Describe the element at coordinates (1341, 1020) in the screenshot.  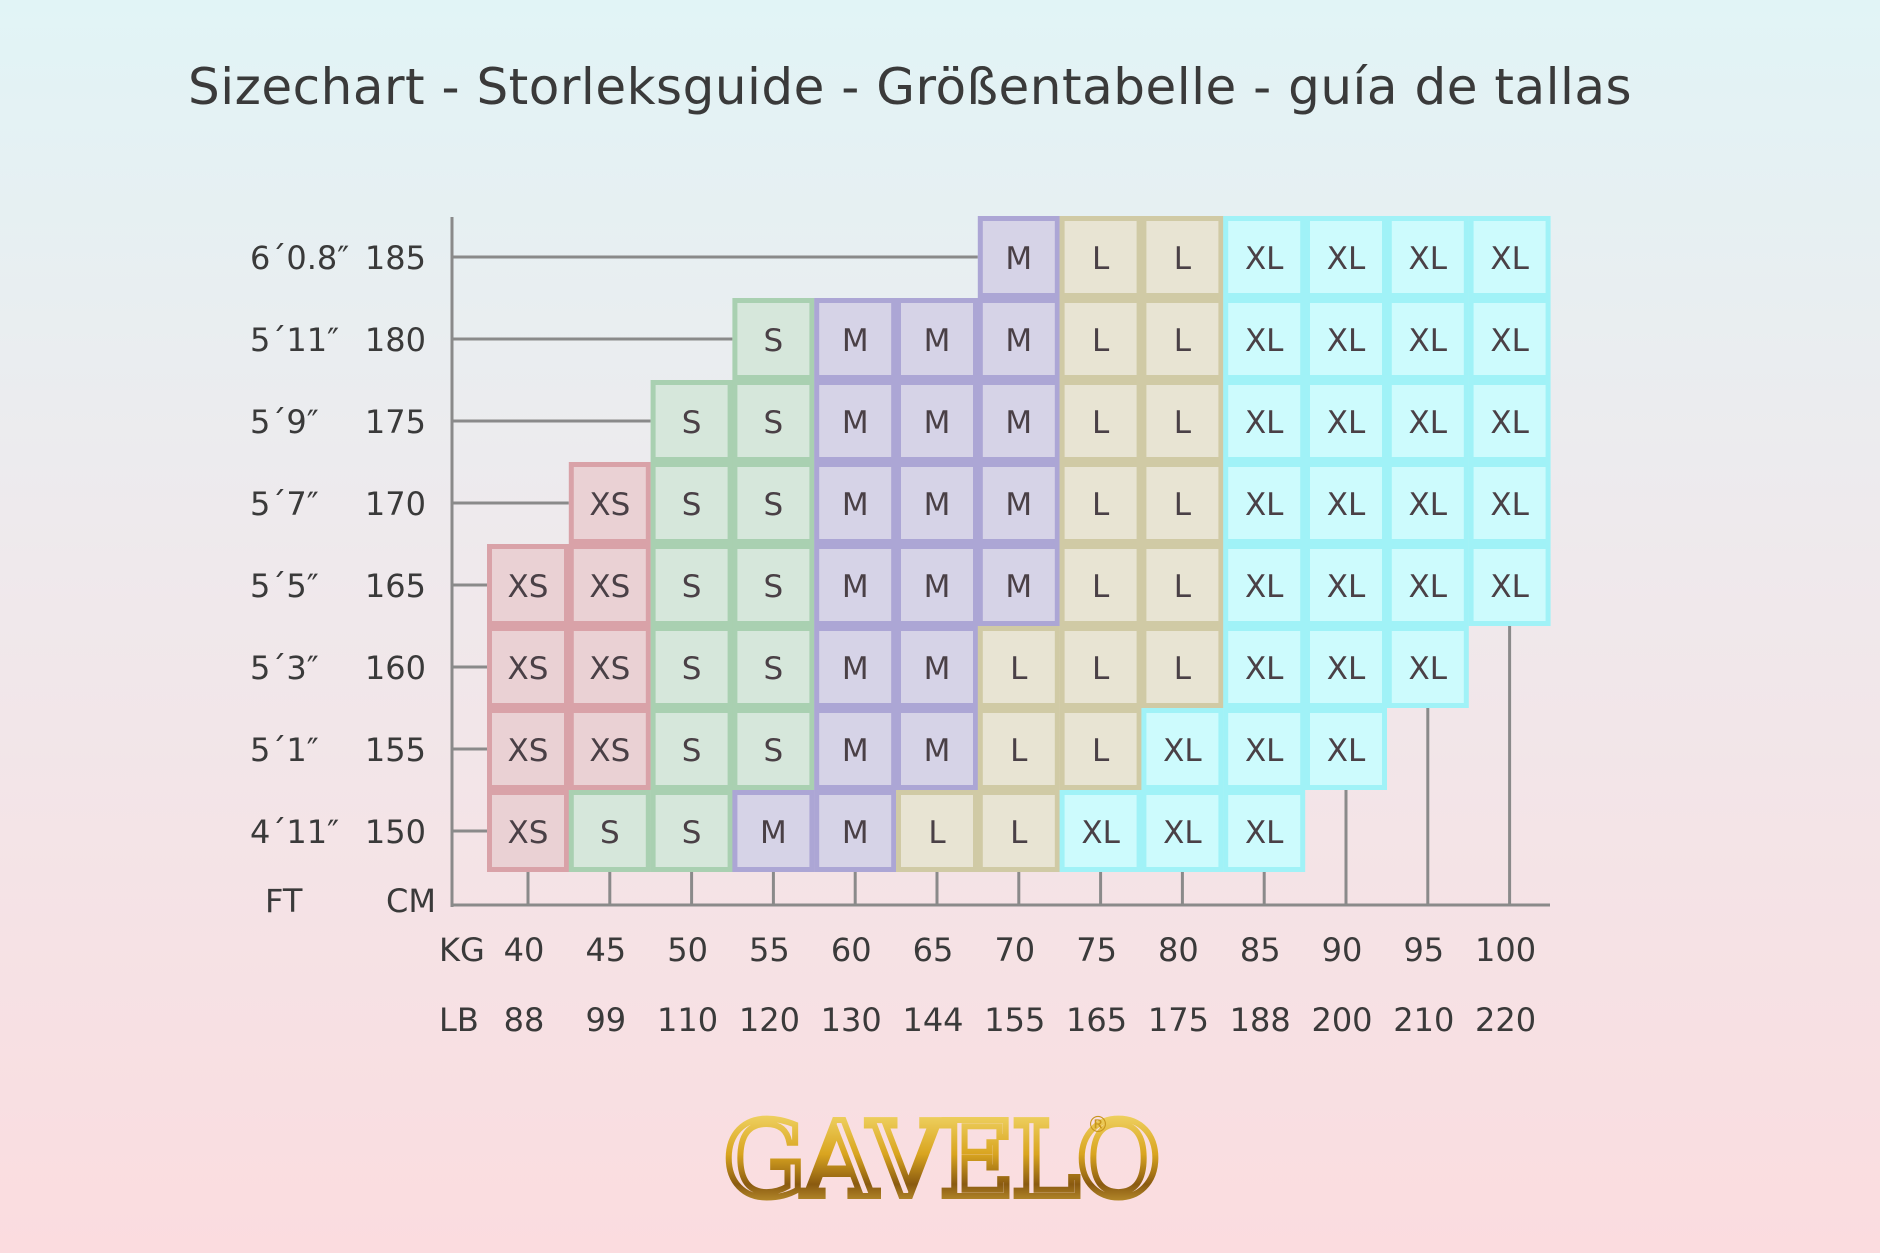
I see `lb-tick-label: 200` at that location.